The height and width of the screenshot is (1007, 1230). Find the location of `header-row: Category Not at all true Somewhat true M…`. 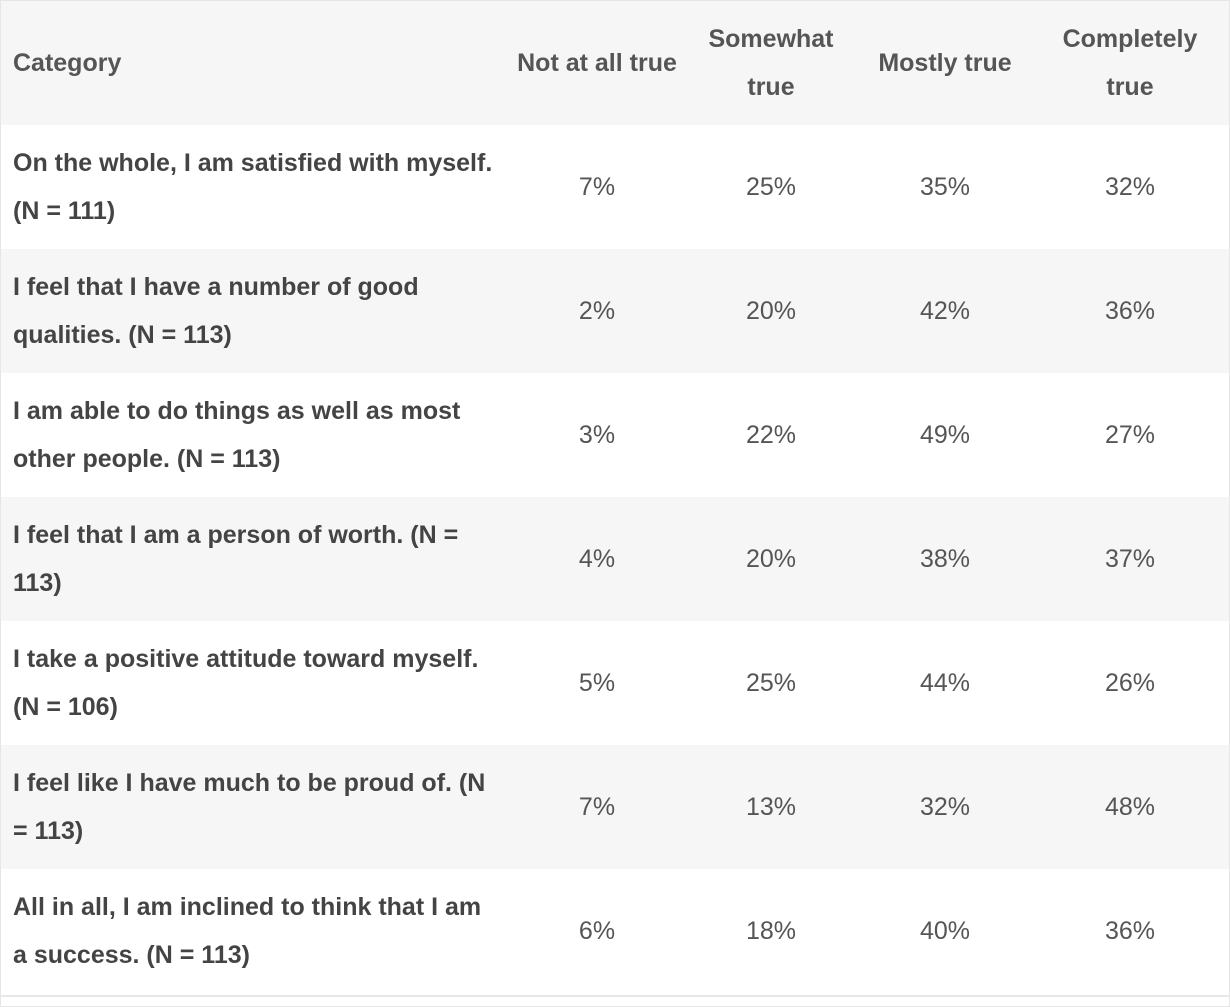

header-row: Category Not at all true Somewhat true M… is located at coordinates (615, 63).